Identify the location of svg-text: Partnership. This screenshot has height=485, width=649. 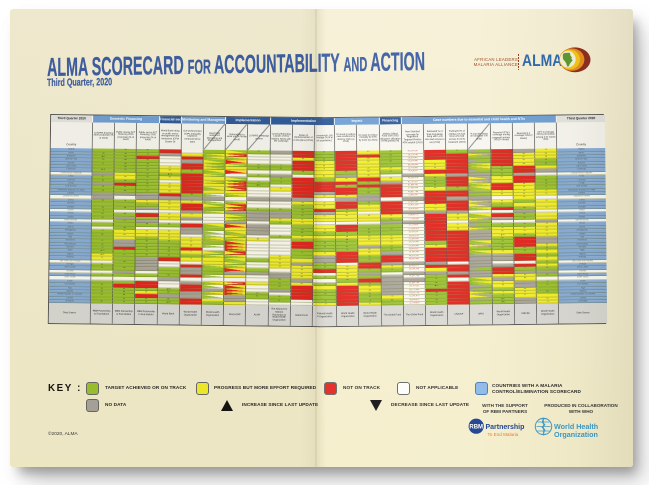
(505, 427).